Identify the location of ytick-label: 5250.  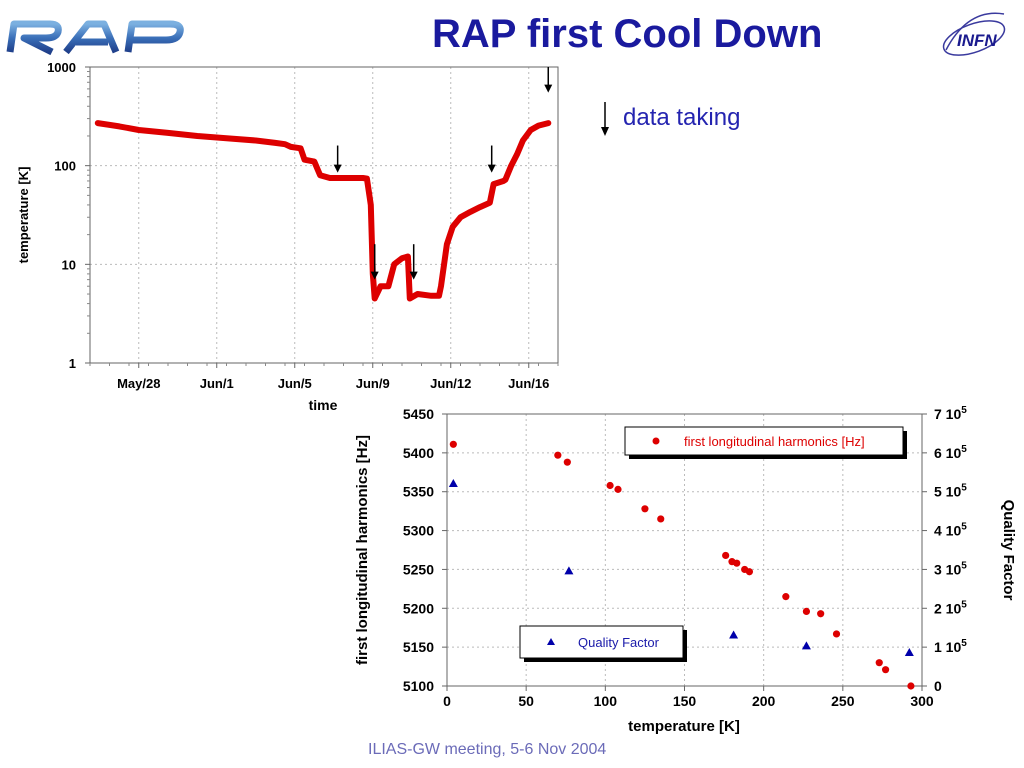
(418, 569).